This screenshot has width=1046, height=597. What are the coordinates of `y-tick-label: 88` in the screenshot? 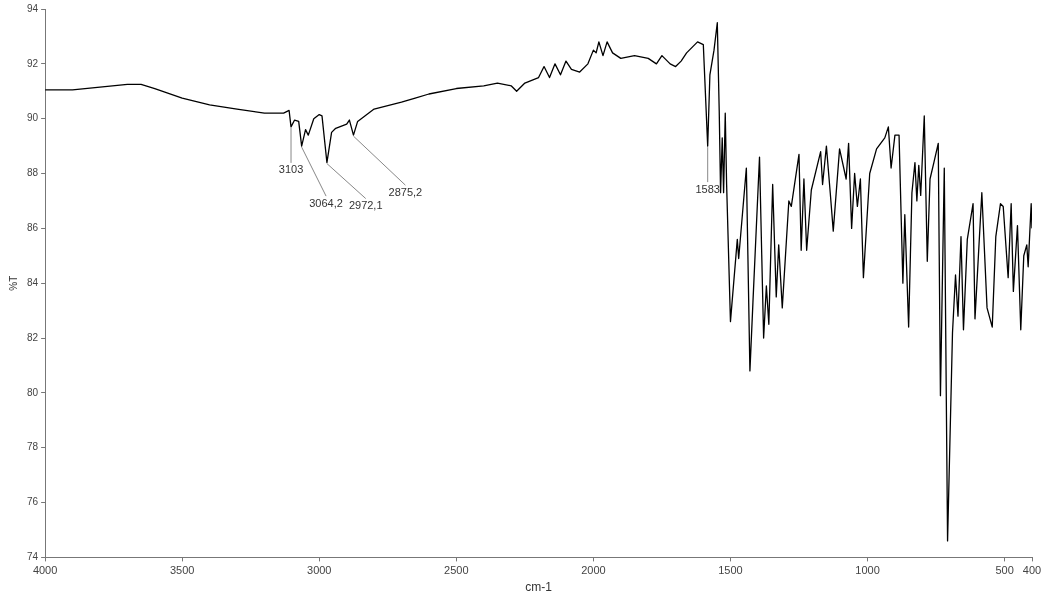 It's located at (33, 173).